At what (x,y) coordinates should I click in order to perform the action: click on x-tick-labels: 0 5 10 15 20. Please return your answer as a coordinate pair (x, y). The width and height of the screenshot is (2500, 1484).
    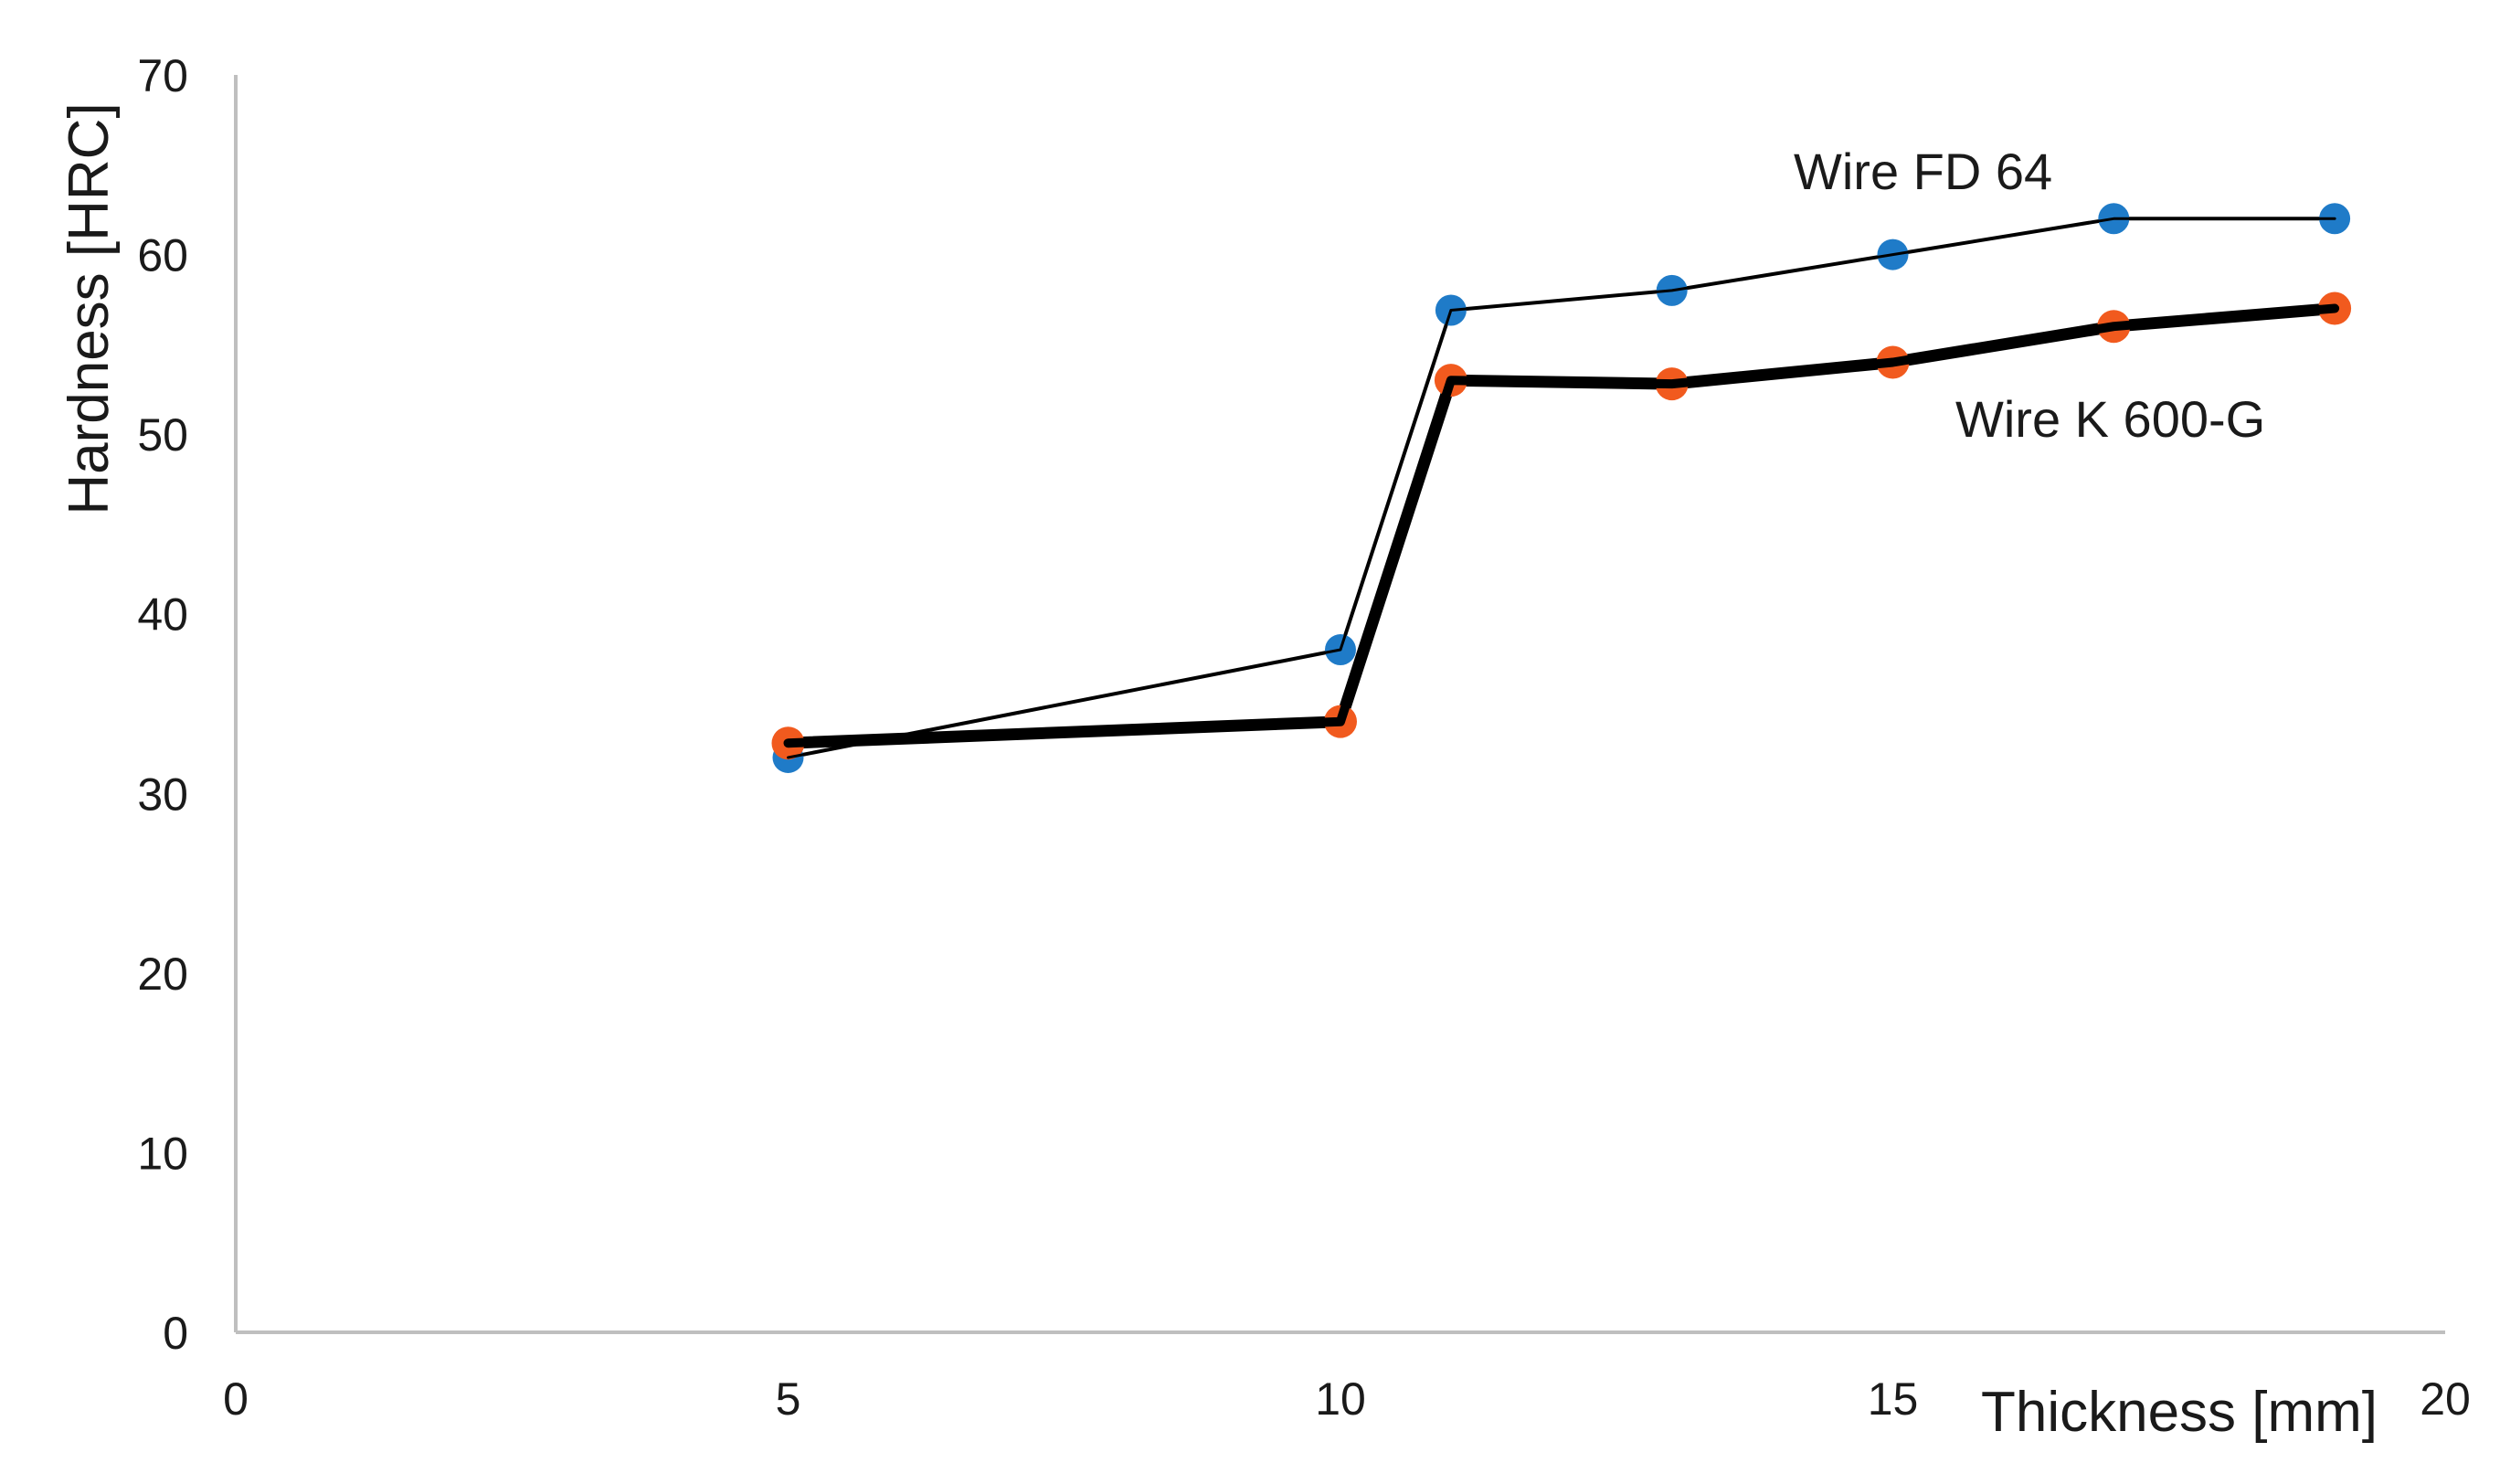
    Looking at the image, I should click on (1347, 1399).